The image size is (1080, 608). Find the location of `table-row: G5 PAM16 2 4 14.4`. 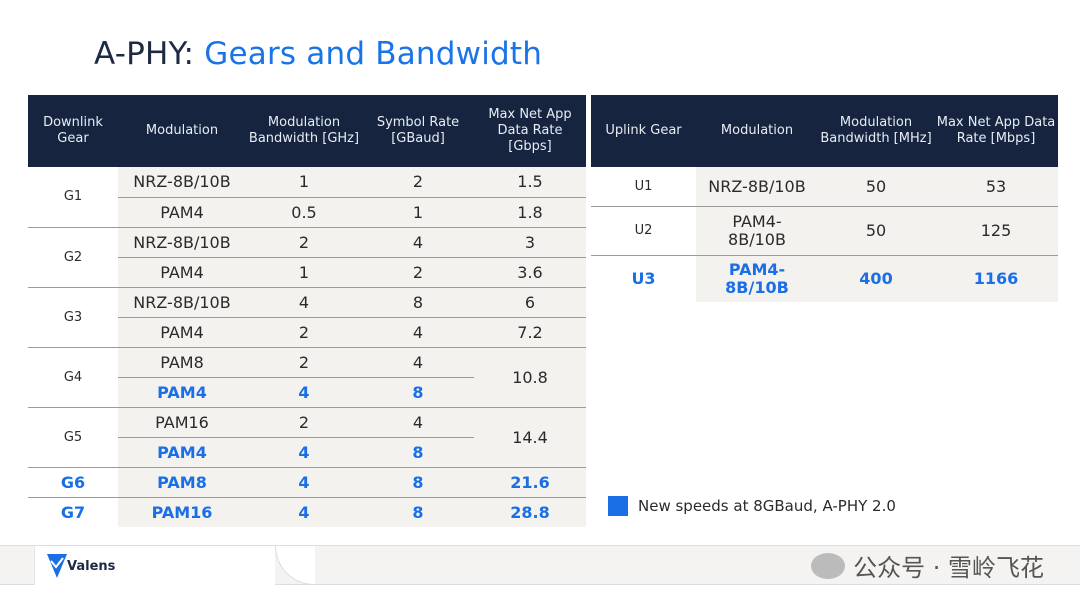

table-row: G5 PAM16 2 4 14.4 is located at coordinates (307, 436).